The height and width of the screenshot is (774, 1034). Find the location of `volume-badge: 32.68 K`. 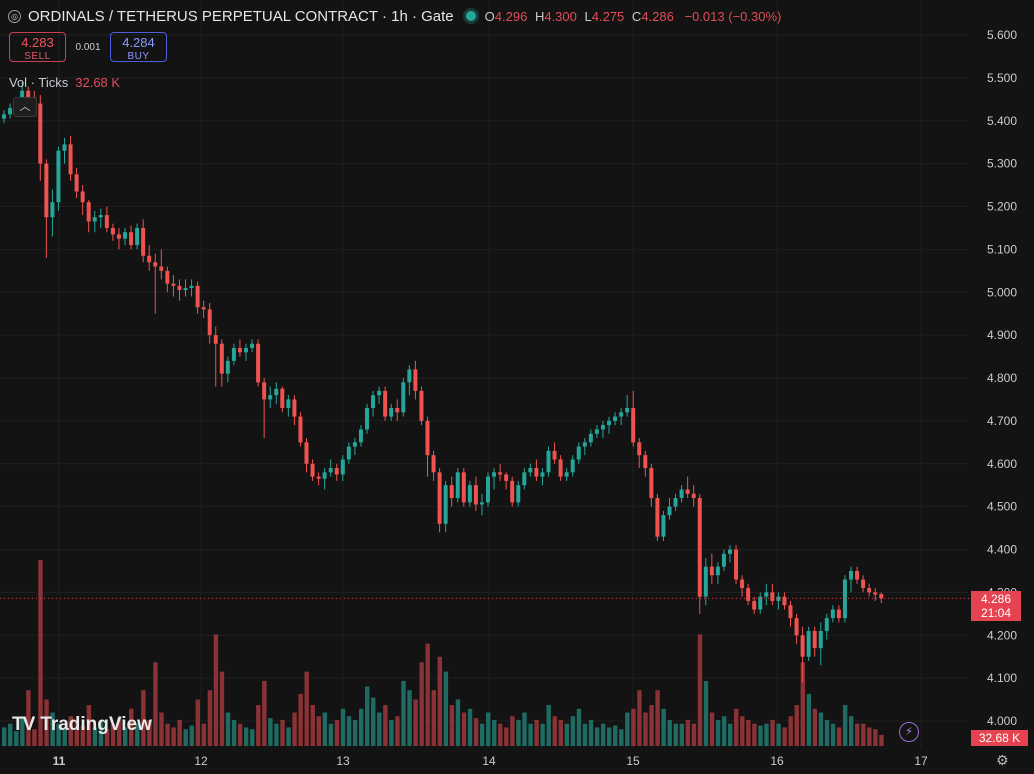

volume-badge: 32.68 K is located at coordinates (999, 738).